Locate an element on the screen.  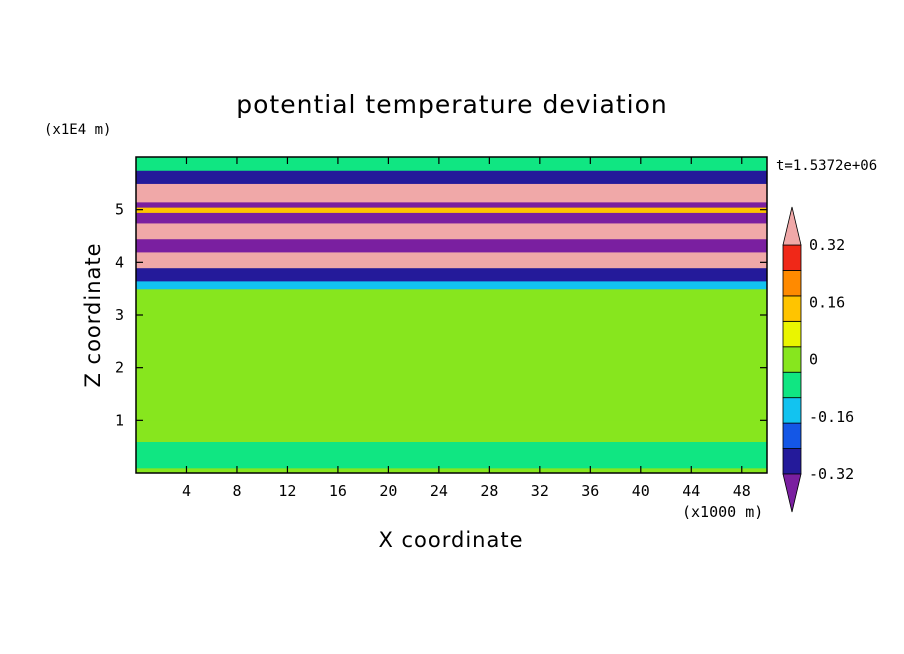
x-tick-label: 40 is located at coordinates (641, 491).